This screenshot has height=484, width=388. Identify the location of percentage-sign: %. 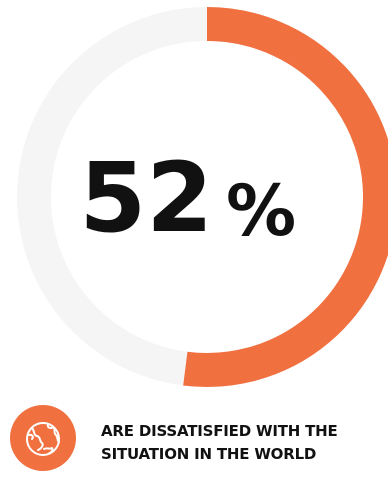
(261, 211).